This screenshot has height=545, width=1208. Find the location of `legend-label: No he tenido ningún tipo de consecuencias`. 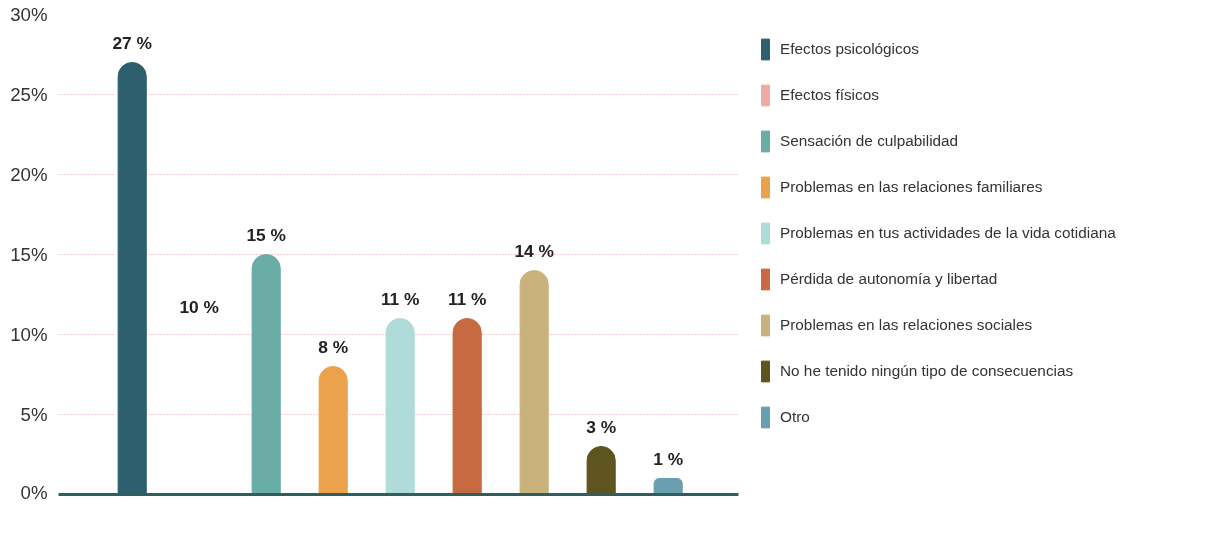

legend-label: No he tenido ningún tipo de consecuencias is located at coordinates (927, 371).